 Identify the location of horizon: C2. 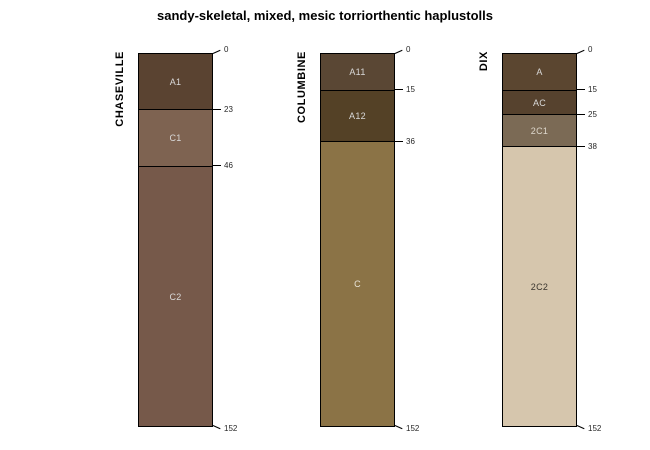
(175, 296).